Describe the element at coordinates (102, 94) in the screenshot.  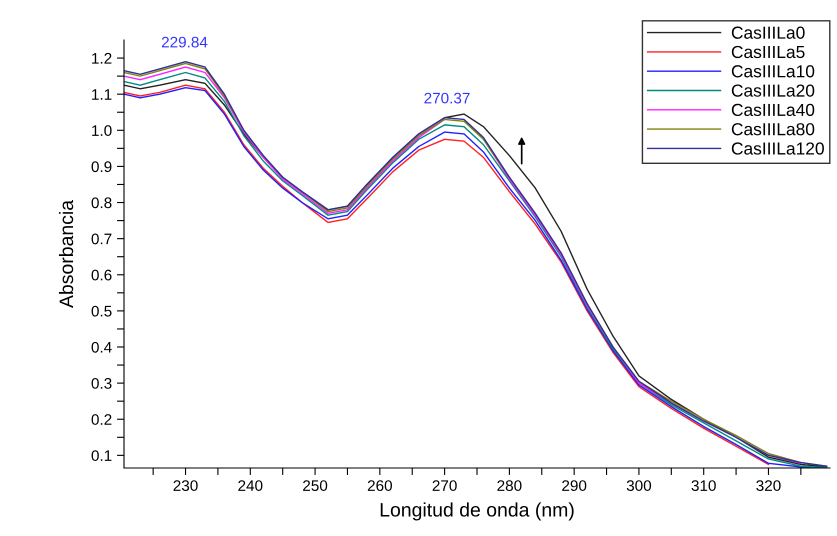
I see `y-tick-label: 1.1` at that location.